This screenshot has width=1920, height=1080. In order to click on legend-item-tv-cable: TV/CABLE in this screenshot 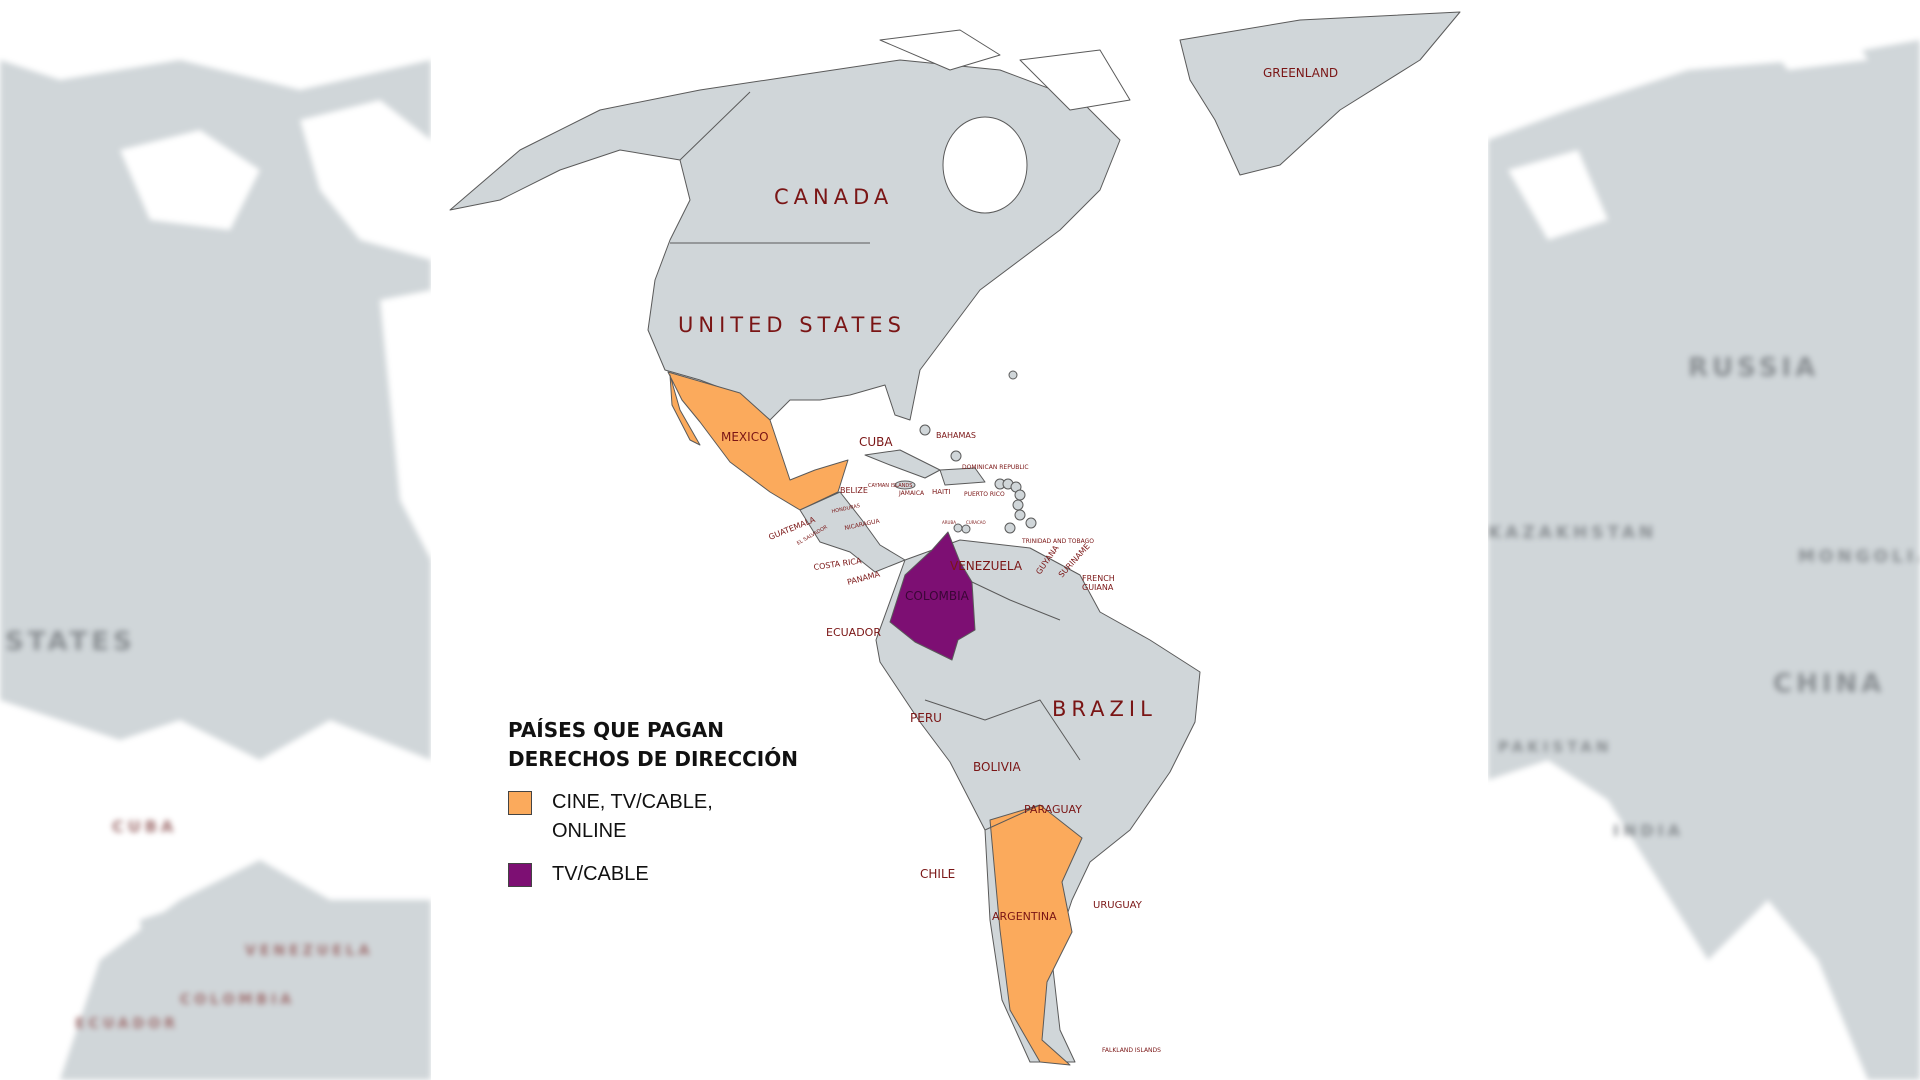, I will do `click(653, 874)`.